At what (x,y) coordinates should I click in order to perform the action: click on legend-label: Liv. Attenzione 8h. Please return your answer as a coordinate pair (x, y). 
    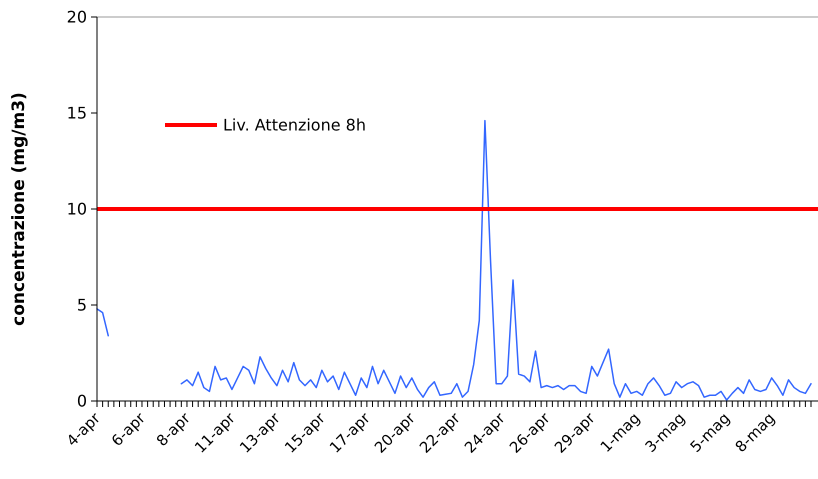
    Looking at the image, I should click on (294, 125).